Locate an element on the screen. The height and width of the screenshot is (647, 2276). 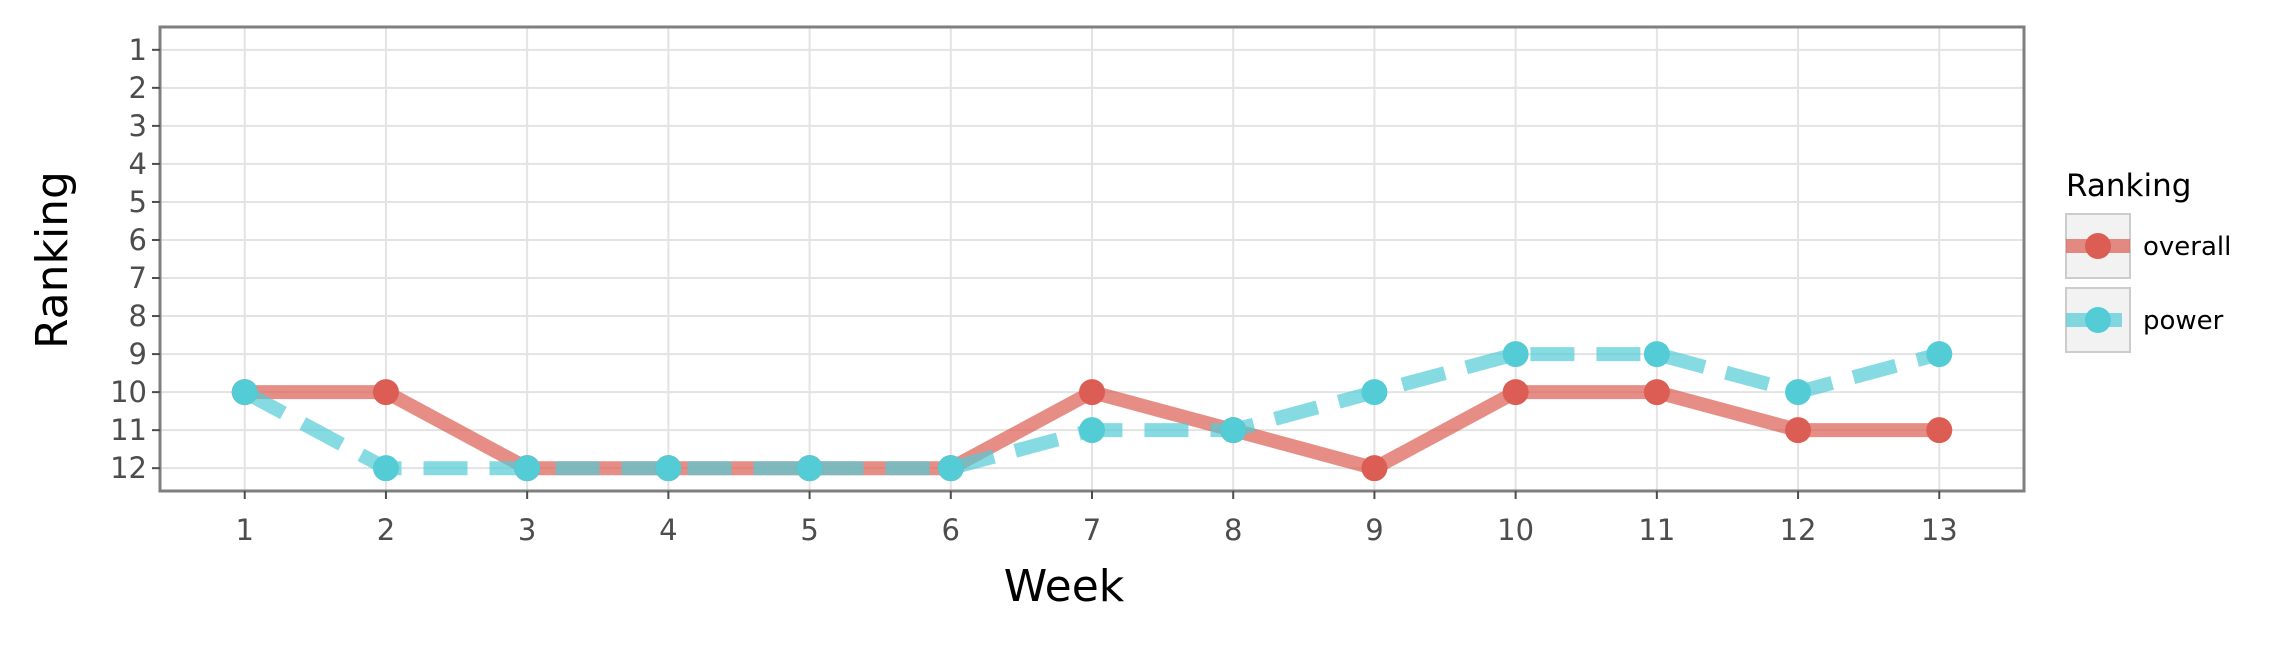
x-tick-label: 3 is located at coordinates (527, 530).